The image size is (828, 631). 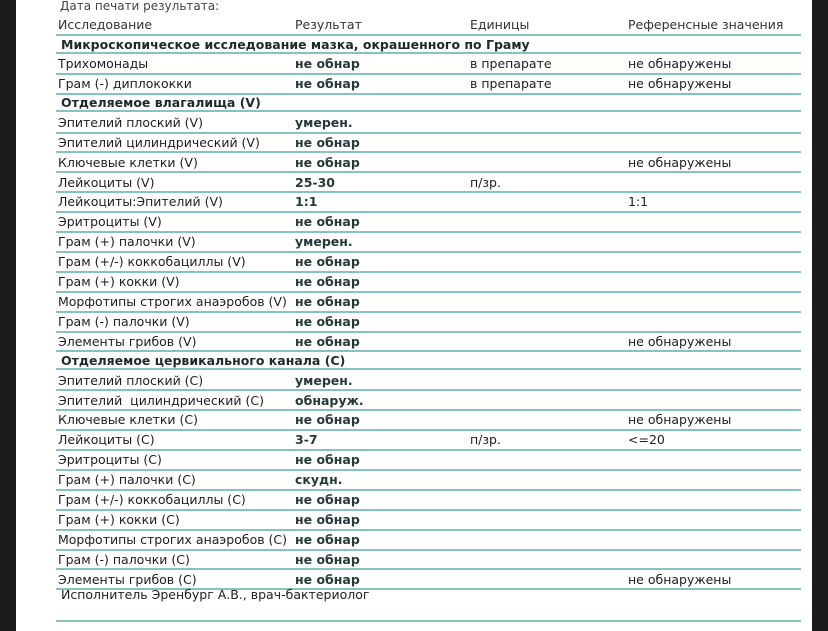 I want to click on divider, so click(x=428, y=621).